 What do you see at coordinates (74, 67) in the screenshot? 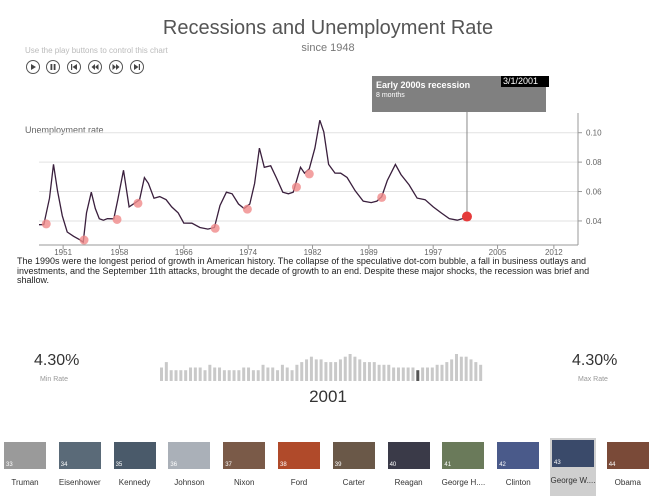
I see `skip-to-start-button` at bounding box center [74, 67].